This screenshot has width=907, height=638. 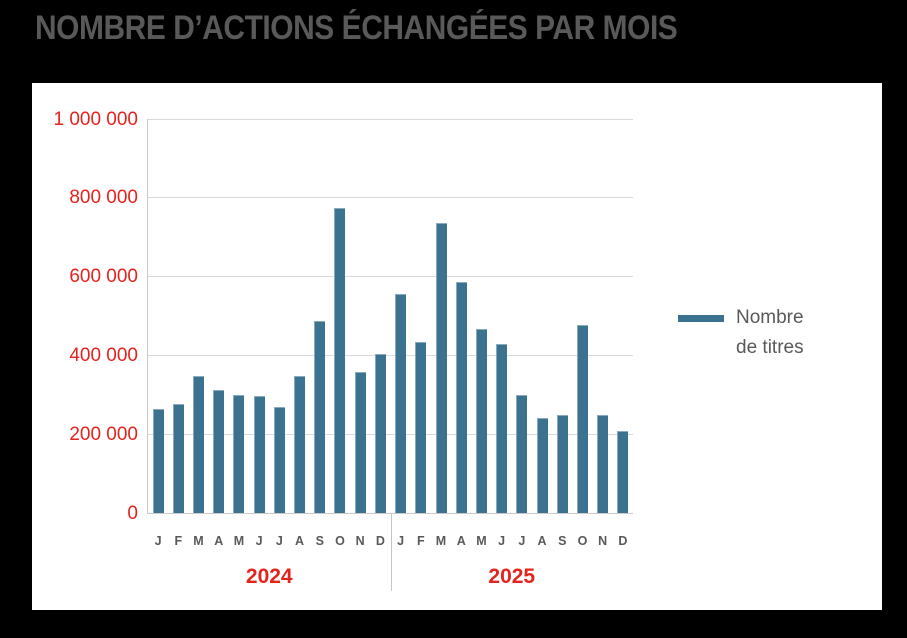 I want to click on year-group-separator, so click(x=391, y=552).